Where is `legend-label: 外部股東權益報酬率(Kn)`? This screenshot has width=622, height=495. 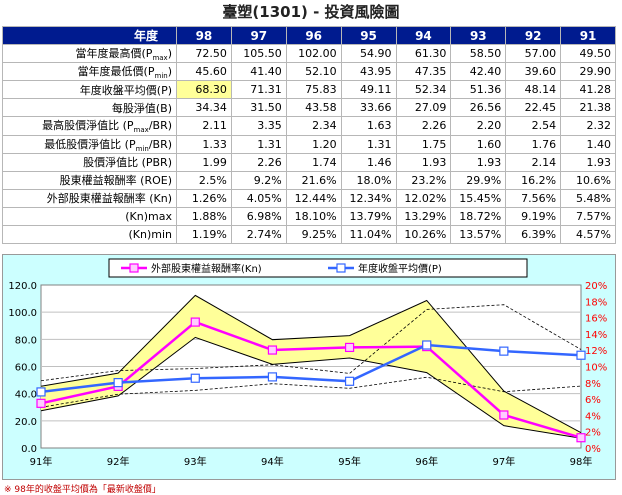 legend-label: 外部股東權益報酬率(Kn) is located at coordinates (206, 268).